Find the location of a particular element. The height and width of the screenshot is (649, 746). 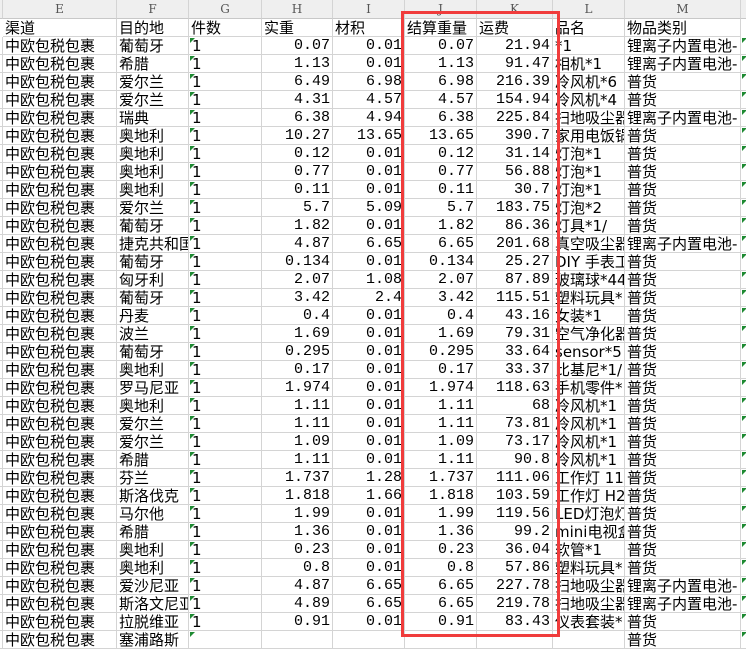

cell-settlement-weight: 13.65 is located at coordinates (441, 136).